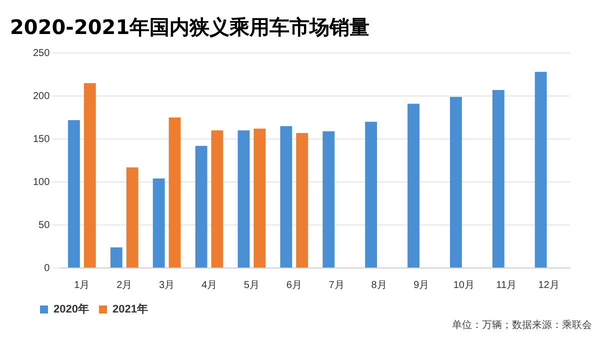 This screenshot has width=600, height=337. I want to click on x-tick-label: 11月, so click(506, 285).